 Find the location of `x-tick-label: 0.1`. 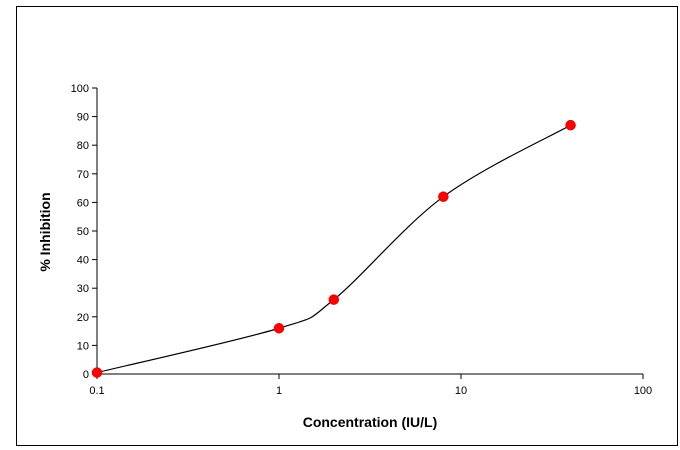

x-tick-label: 0.1 is located at coordinates (96, 391).